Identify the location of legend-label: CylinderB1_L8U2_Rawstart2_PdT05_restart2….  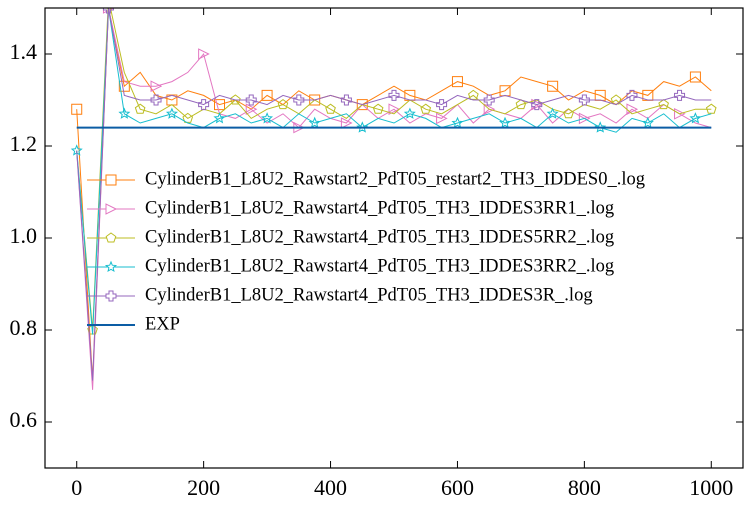
(395, 179).